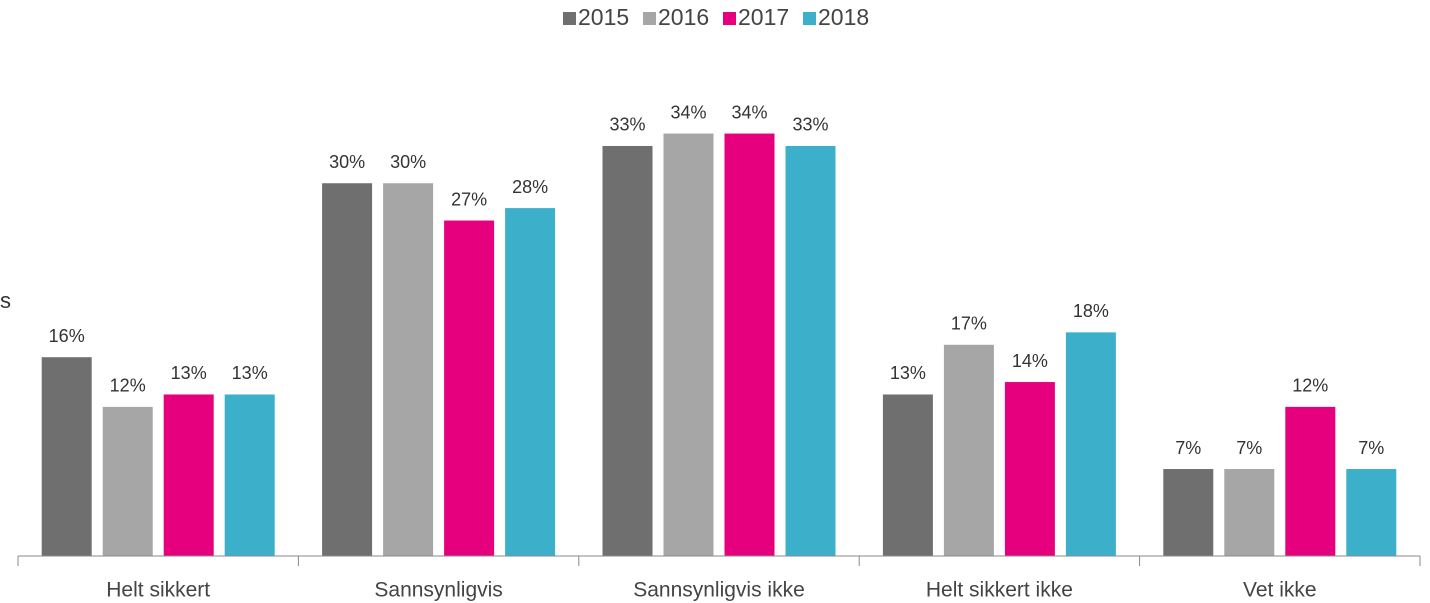  Describe the element at coordinates (1091, 311) in the screenshot. I see `value-label: 18%` at that location.